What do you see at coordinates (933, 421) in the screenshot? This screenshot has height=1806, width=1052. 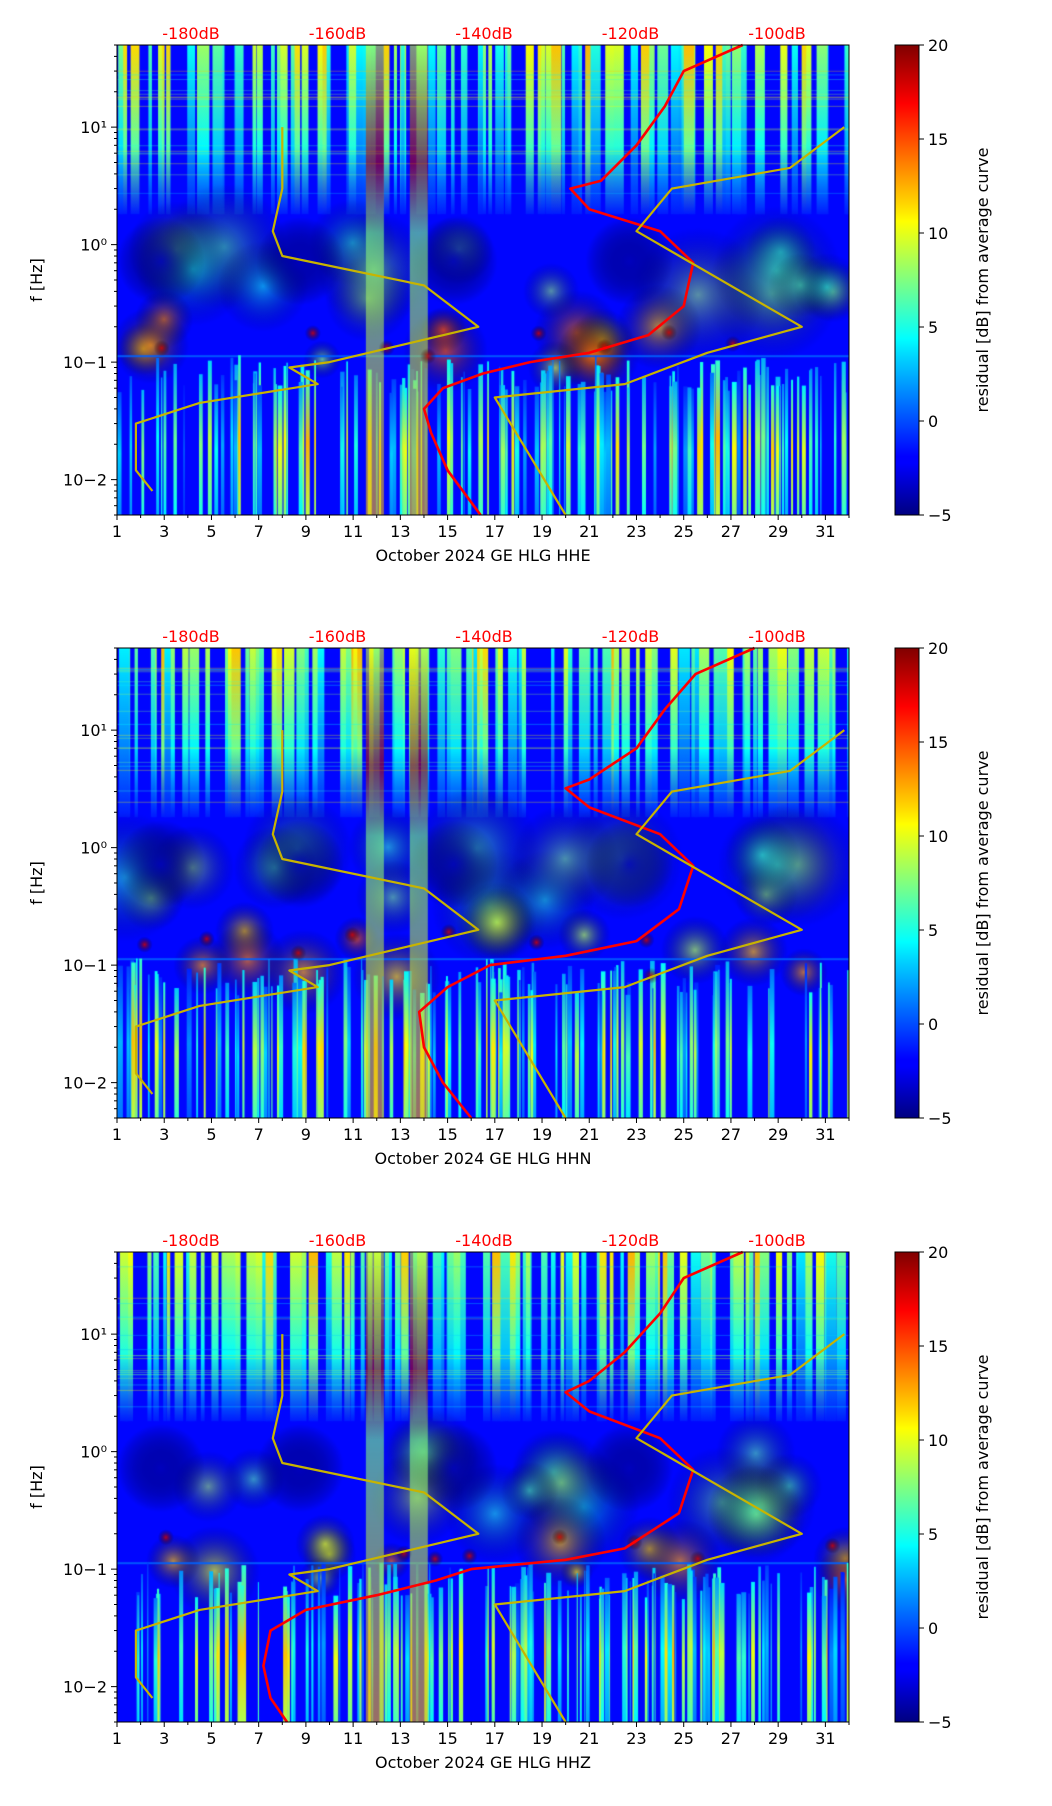 I see `colorbar-tick-label: 0` at bounding box center [933, 421].